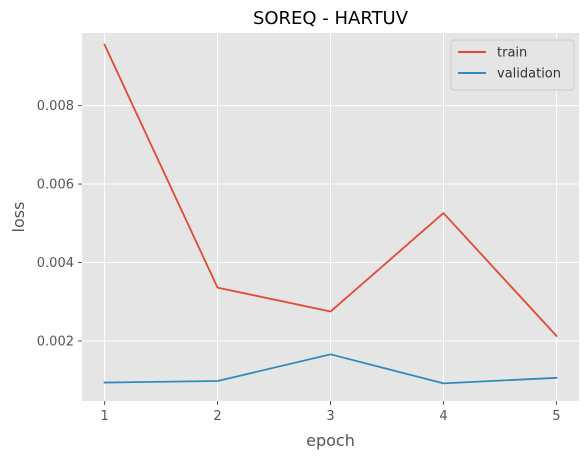 The width and height of the screenshot is (588, 460). I want to click on x-tick-label: 5, so click(556, 416).